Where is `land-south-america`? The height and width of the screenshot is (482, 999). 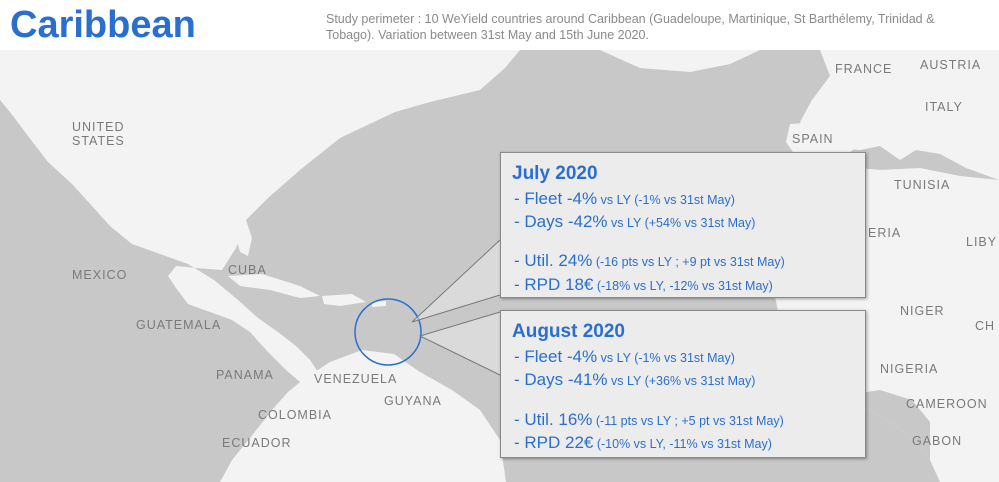
land-south-america is located at coordinates (363, 416).